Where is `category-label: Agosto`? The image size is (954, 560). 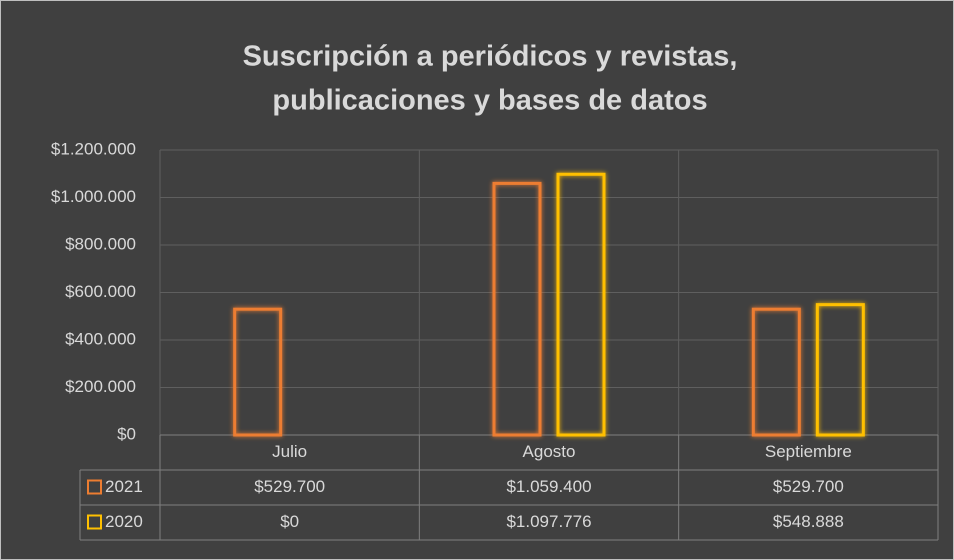 category-label: Agosto is located at coordinates (549, 451).